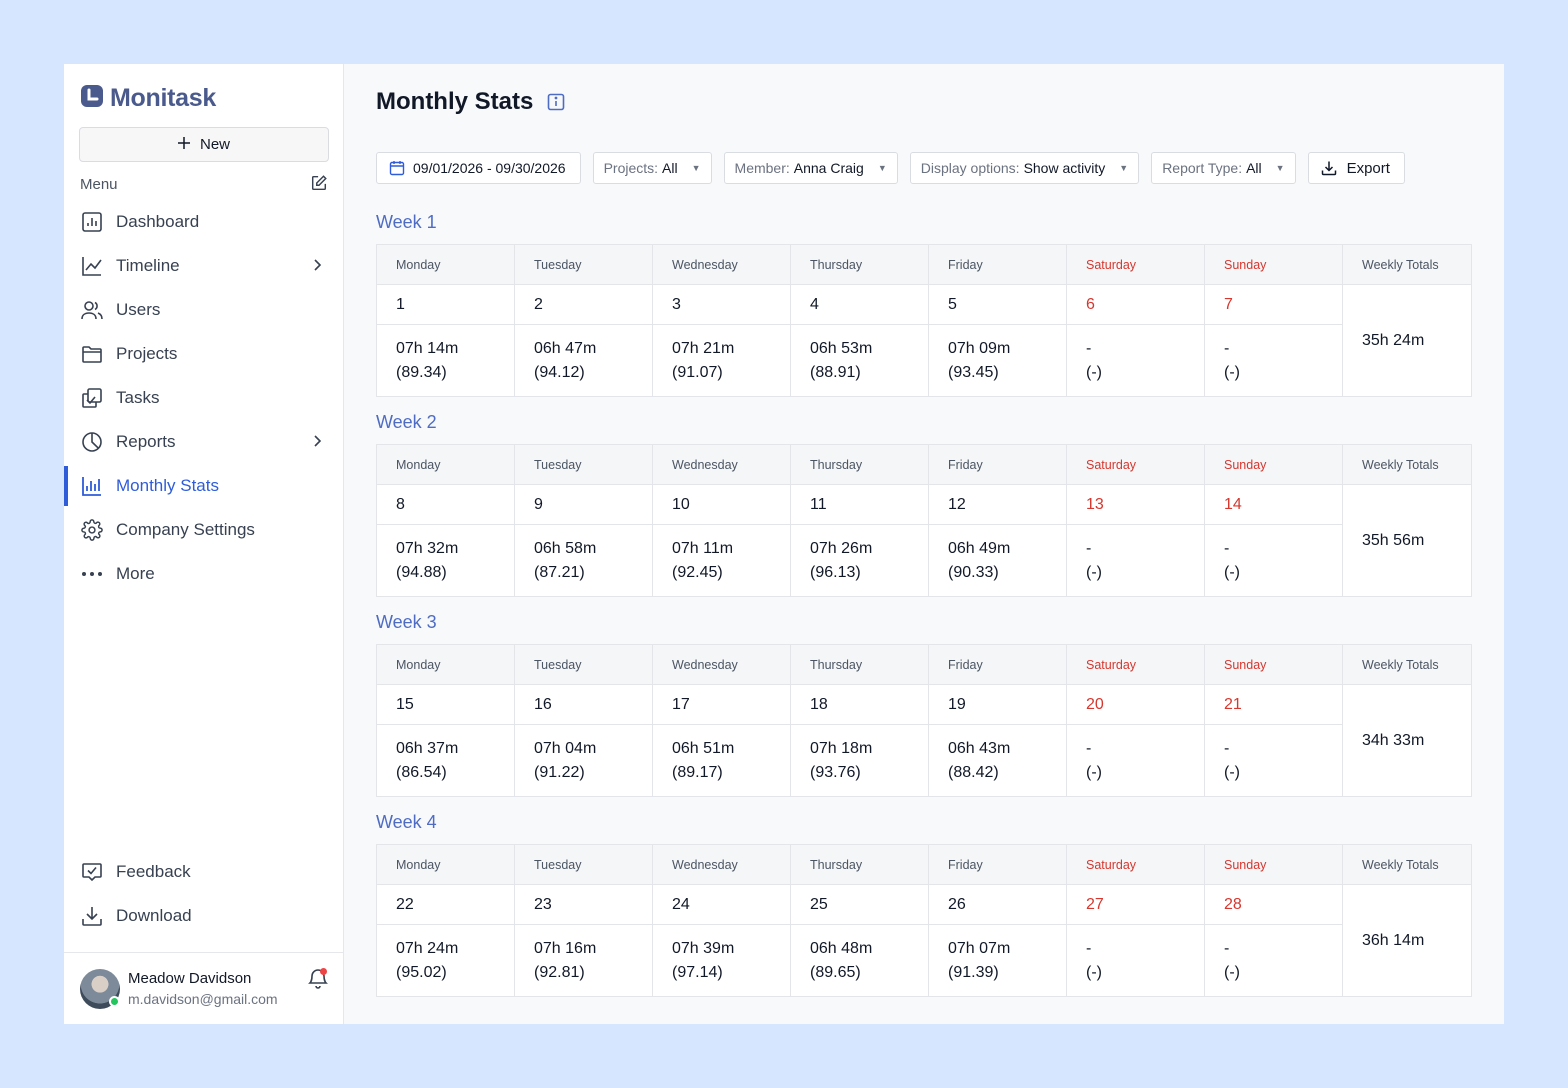  I want to click on day-number-cell: 6, so click(1135, 304).